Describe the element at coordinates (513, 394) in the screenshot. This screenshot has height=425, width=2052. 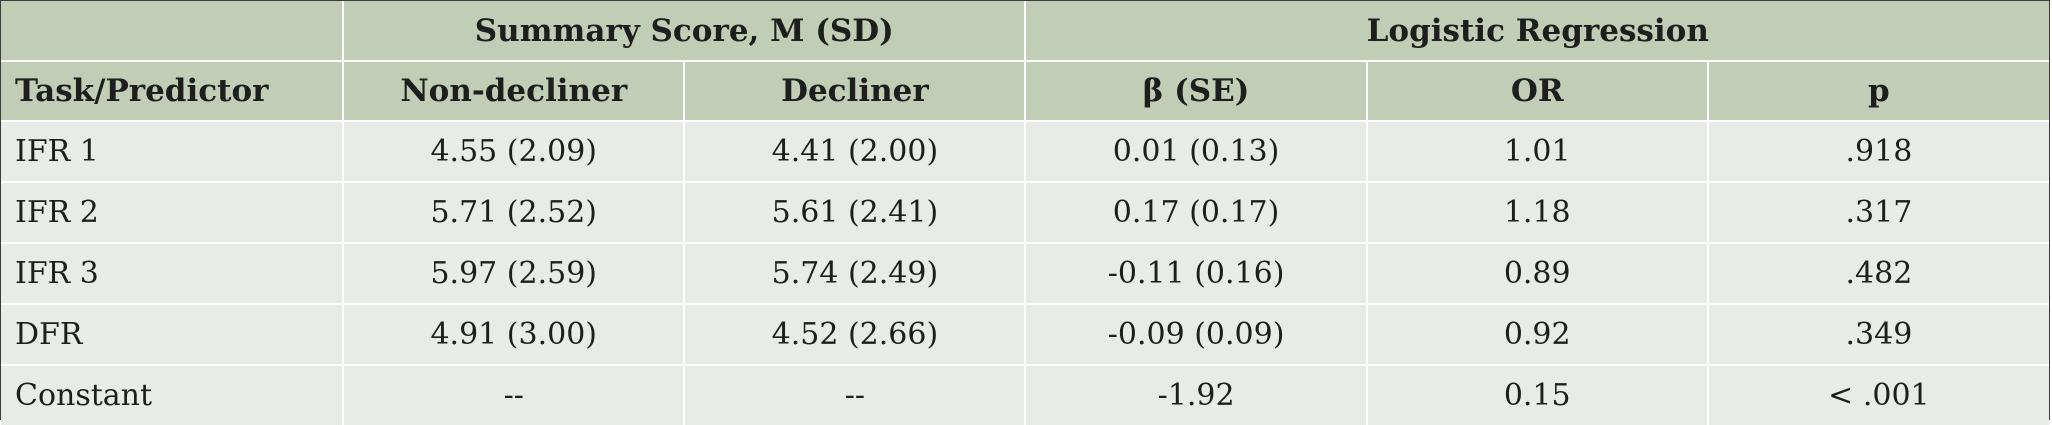
I see `non-decliner-cell: --` at that location.